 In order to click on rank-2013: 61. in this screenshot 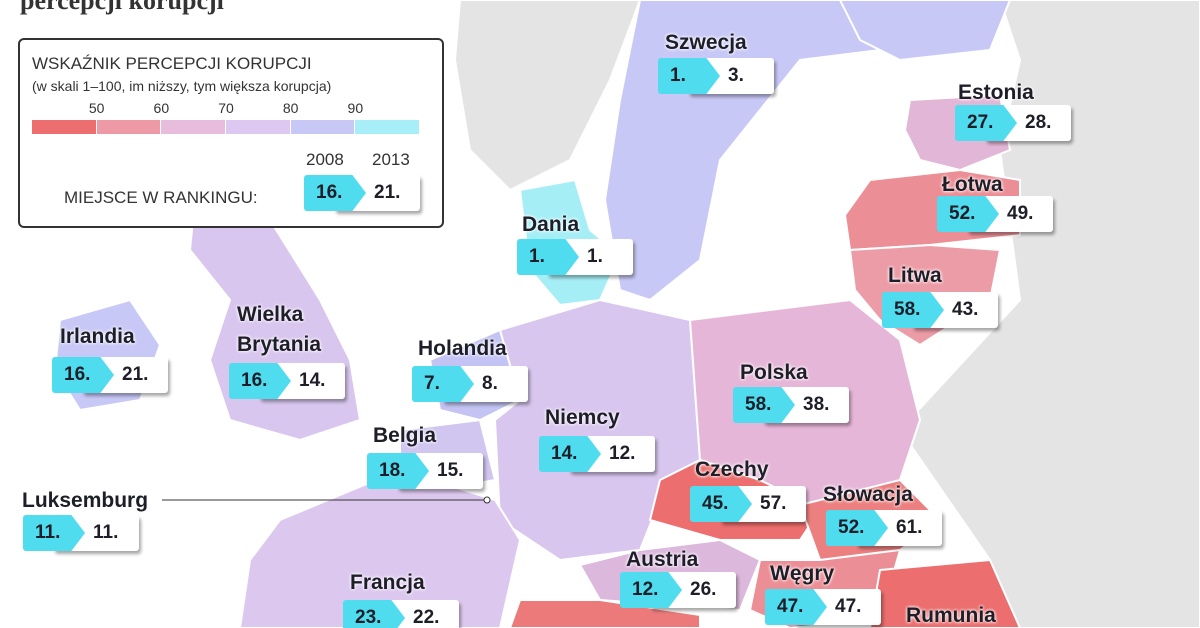, I will do `click(909, 527)`.